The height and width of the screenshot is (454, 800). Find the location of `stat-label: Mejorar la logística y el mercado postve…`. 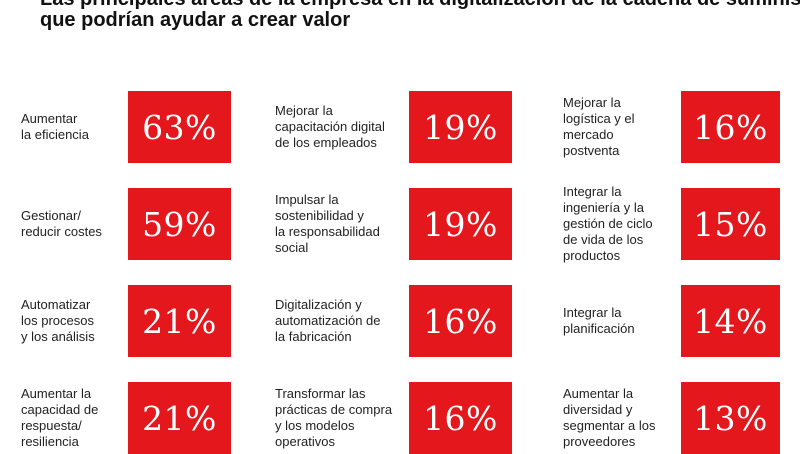

stat-label: Mejorar la logística y el mercado postve… is located at coordinates (599, 126).